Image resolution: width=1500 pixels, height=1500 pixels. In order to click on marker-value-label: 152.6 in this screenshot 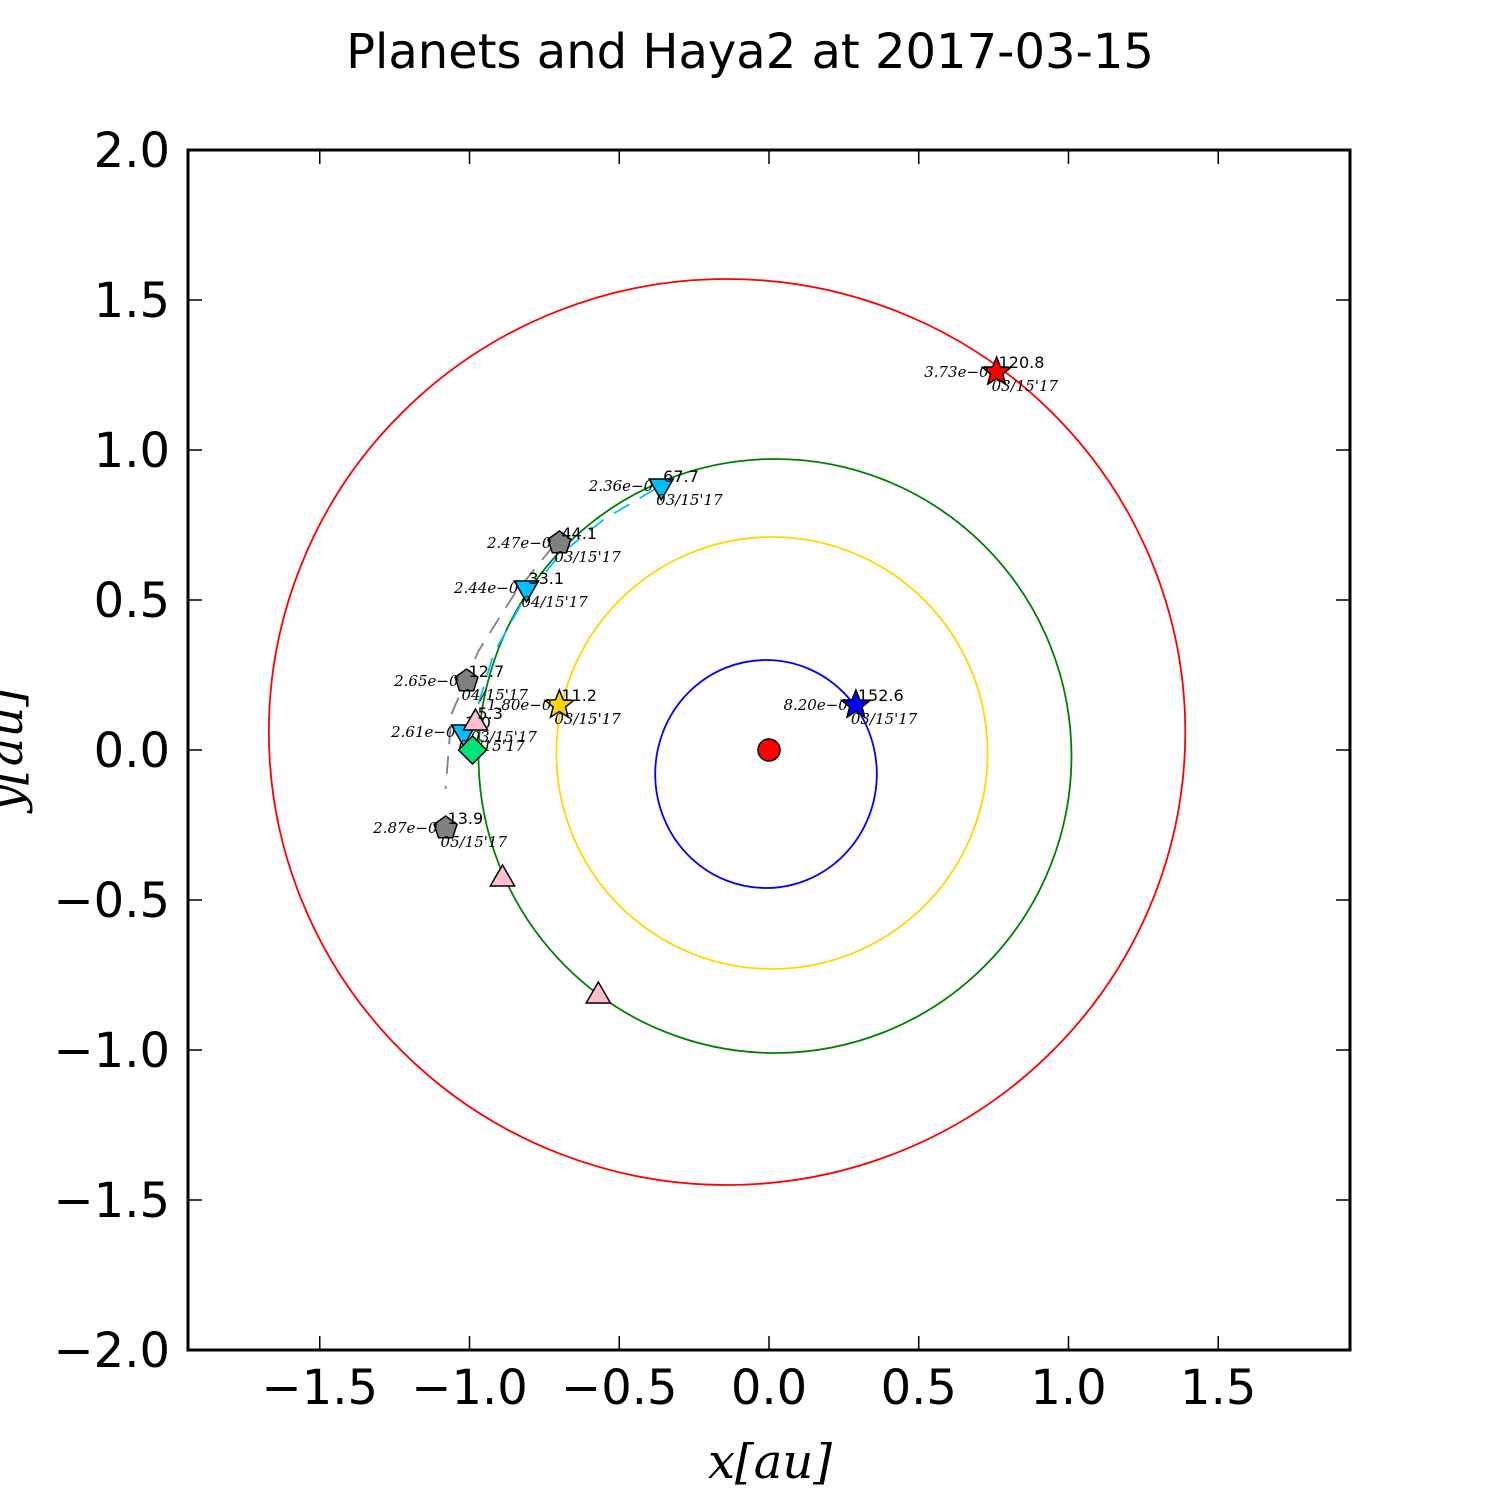, I will do `click(881, 695)`.